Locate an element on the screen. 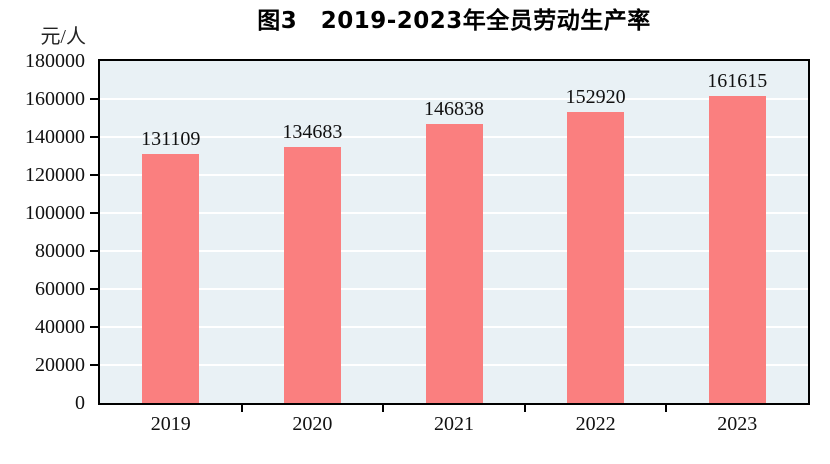 The image size is (830, 464). chart-title: 图3 2019-2023年全员劳动生产率 is located at coordinates (454, 21).